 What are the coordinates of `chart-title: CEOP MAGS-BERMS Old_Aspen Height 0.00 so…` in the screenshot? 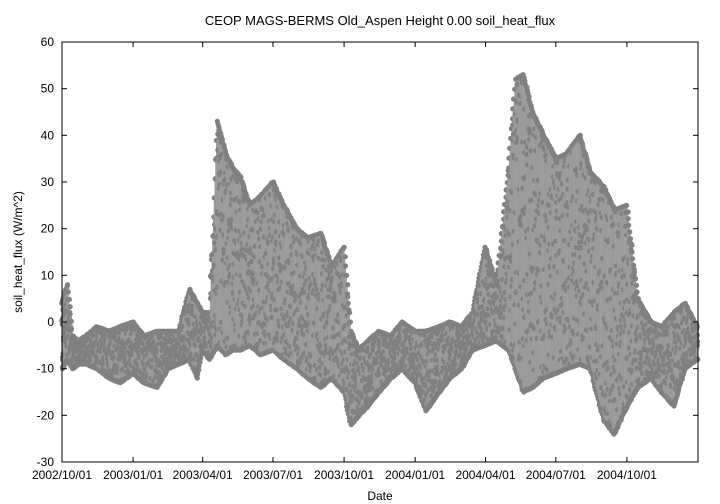 It's located at (380, 20).